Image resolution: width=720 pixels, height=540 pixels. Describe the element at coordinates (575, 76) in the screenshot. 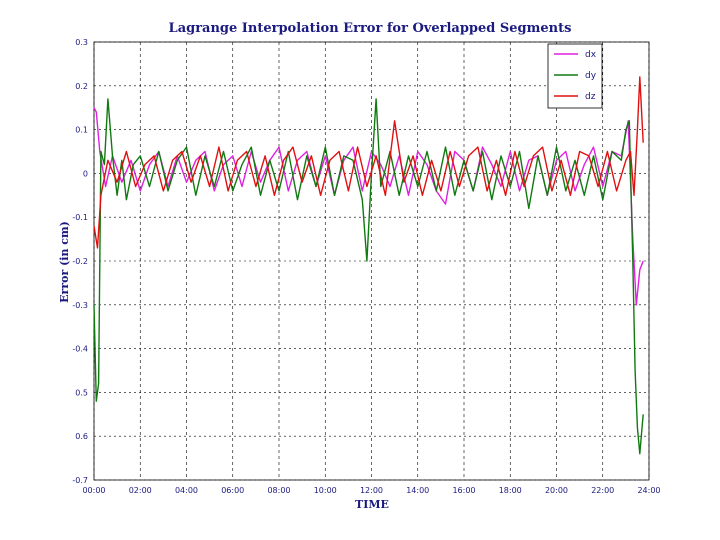

I see `legend: dx dy dz` at that location.